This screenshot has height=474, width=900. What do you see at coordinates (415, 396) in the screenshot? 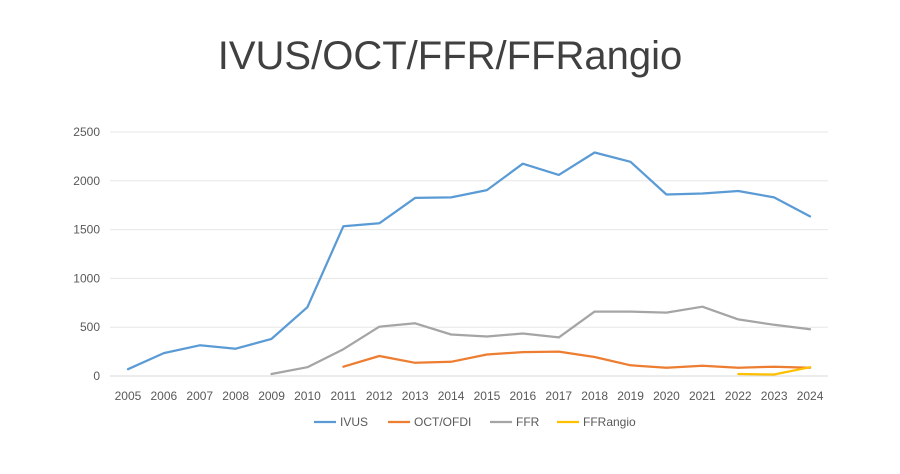
I see `x-tick-label: 2013` at bounding box center [415, 396].